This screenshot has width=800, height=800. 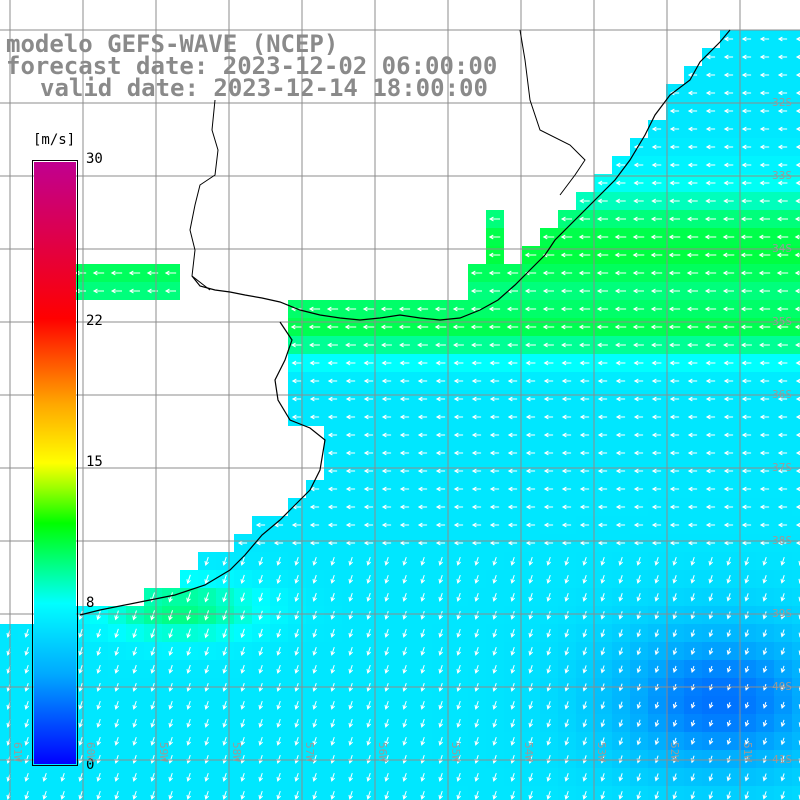 I want to click on colorbar-gradient, so click(x=55, y=463).